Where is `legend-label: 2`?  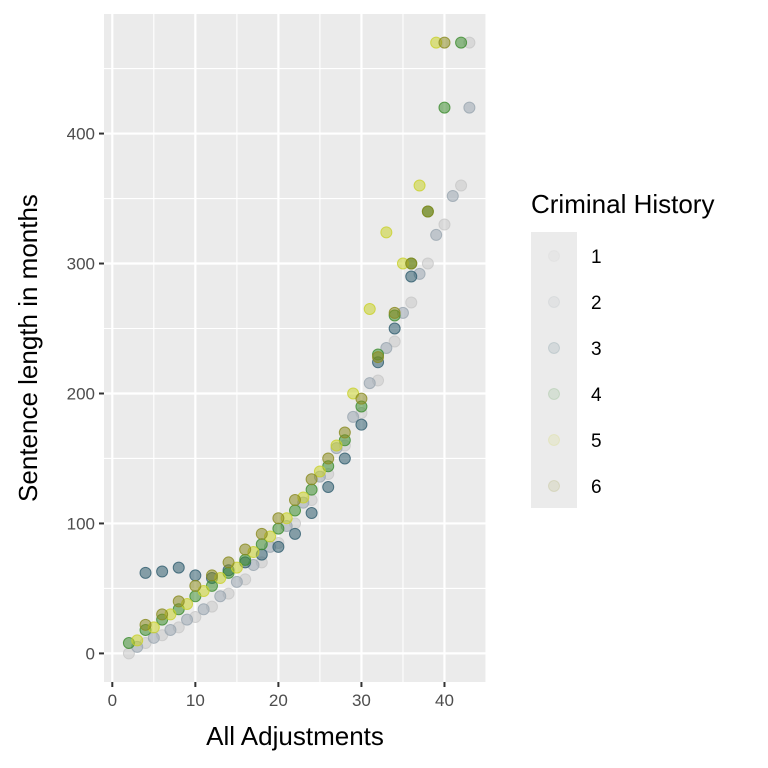 legend-label: 2 is located at coordinates (596, 303).